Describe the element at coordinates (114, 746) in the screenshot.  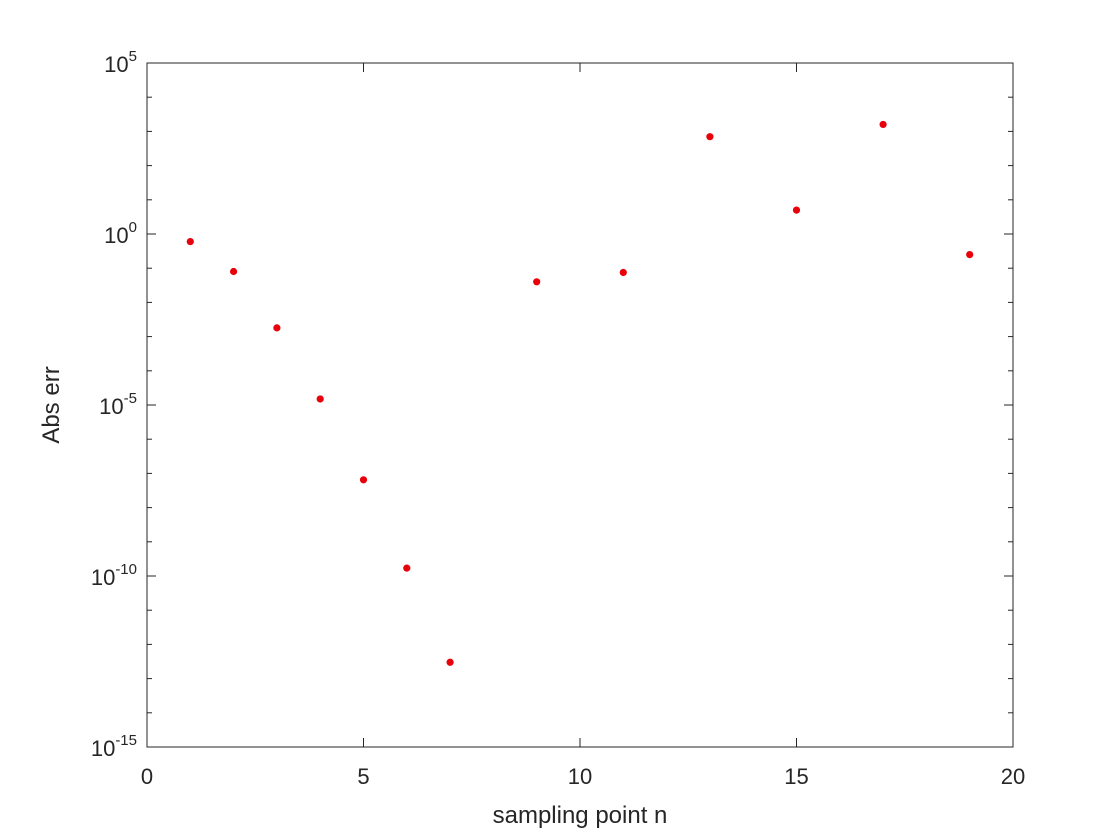
I see `y-tick-label: 10⁻¹⁵` at that location.